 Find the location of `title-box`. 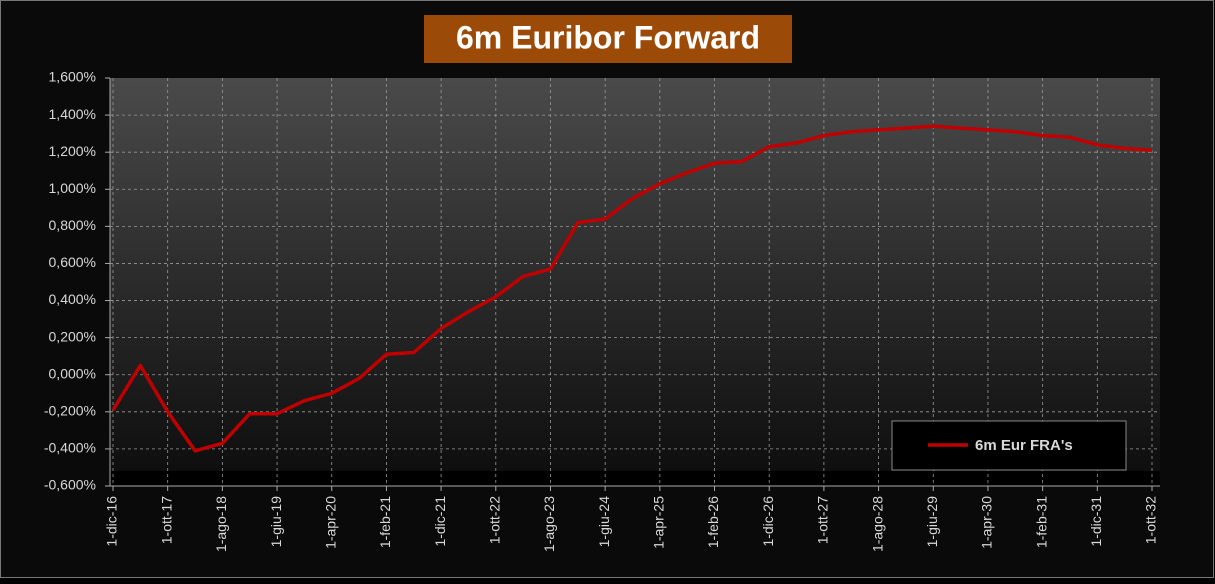

title-box is located at coordinates (608, 39).